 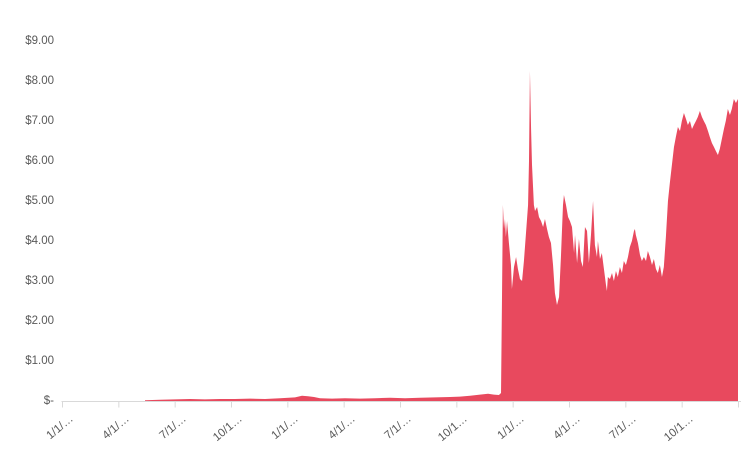 I want to click on y-axis-tick-label: $4.00, so click(x=39, y=241).